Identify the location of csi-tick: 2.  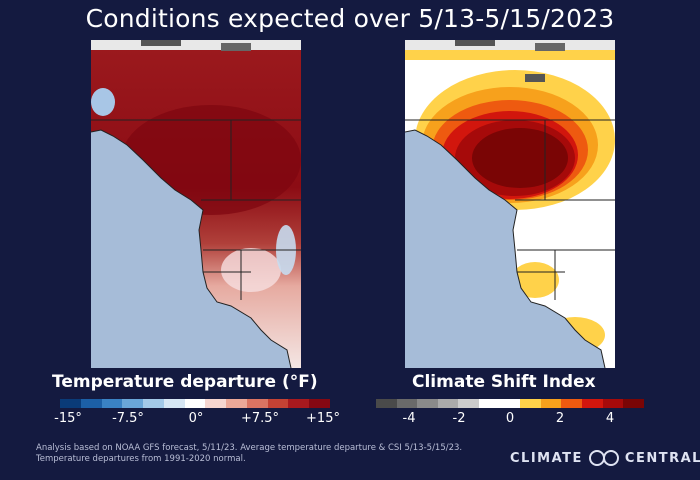
(560, 418).